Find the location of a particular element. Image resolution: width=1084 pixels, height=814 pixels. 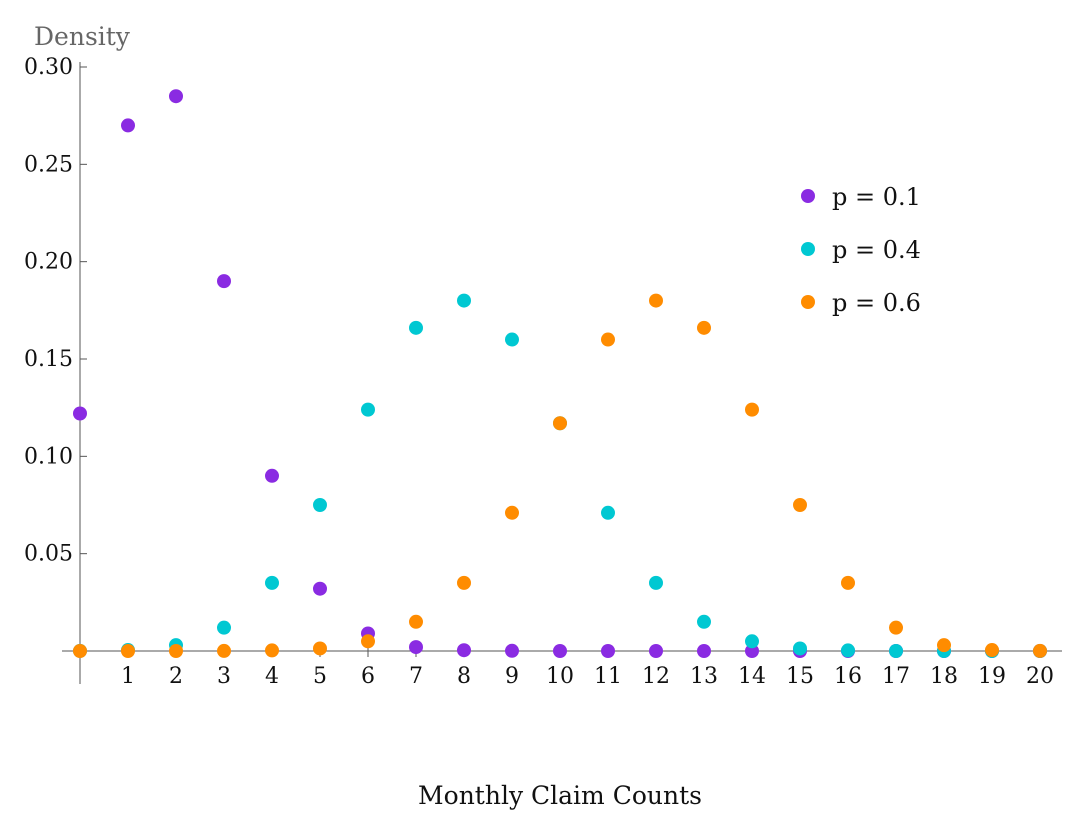

y-tick-label: 0.05 is located at coordinates (48, 554).